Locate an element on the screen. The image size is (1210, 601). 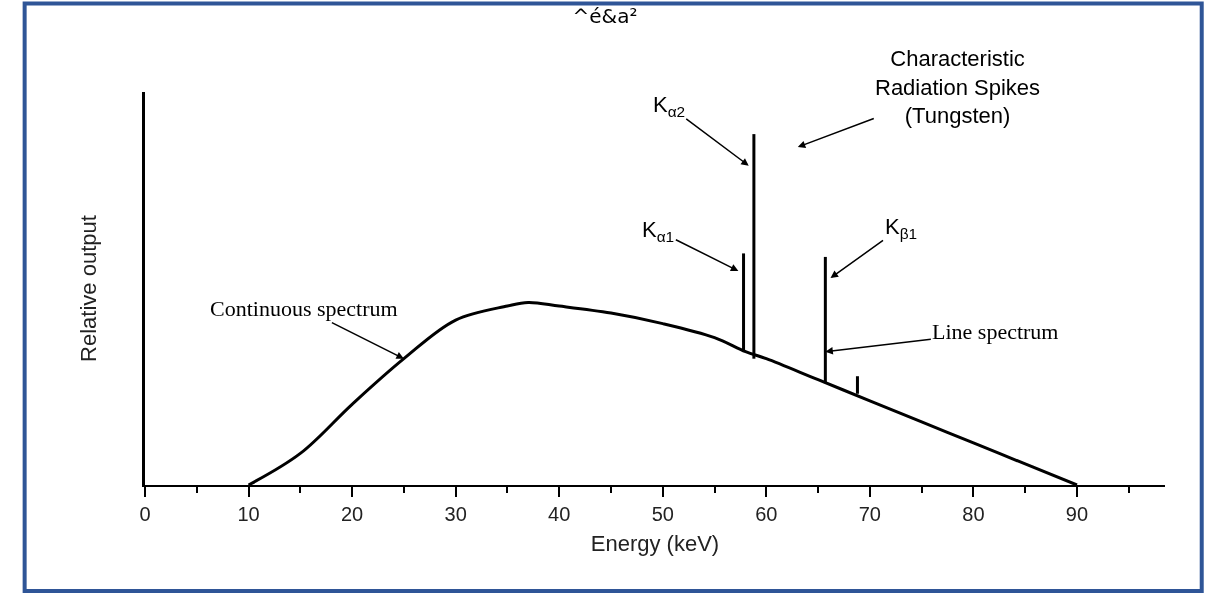
x-tick-label: 60 is located at coordinates (766, 514).